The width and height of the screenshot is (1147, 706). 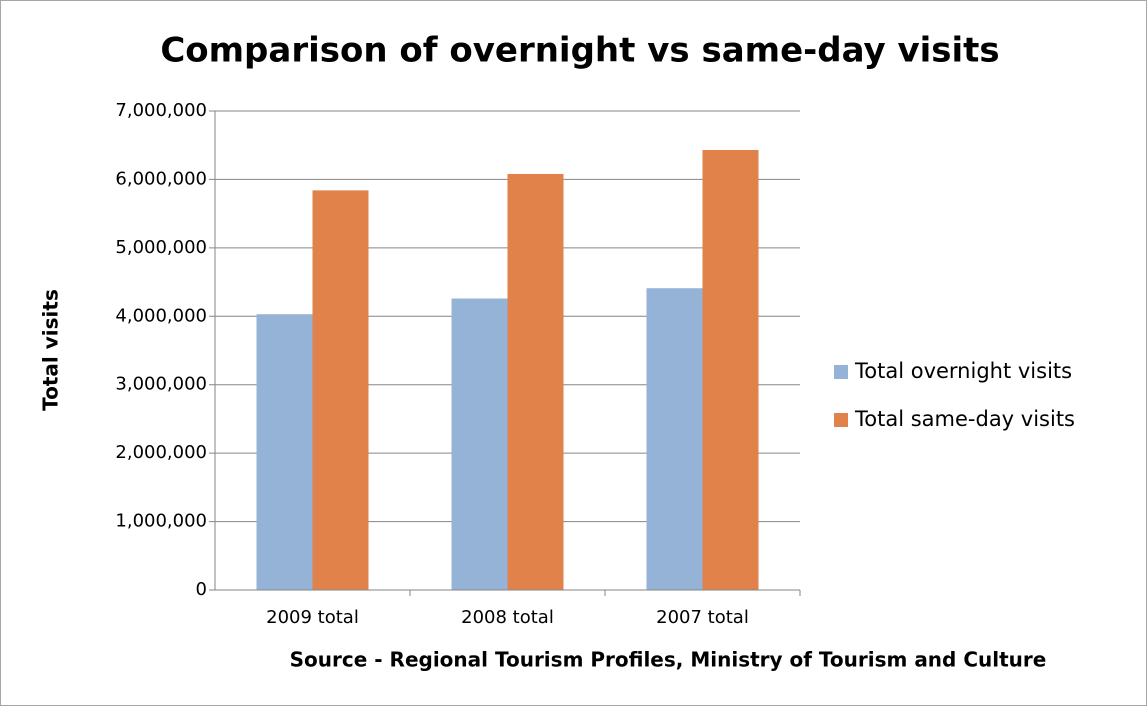 I want to click on x-tick-label: 2008 total, so click(x=507, y=617).